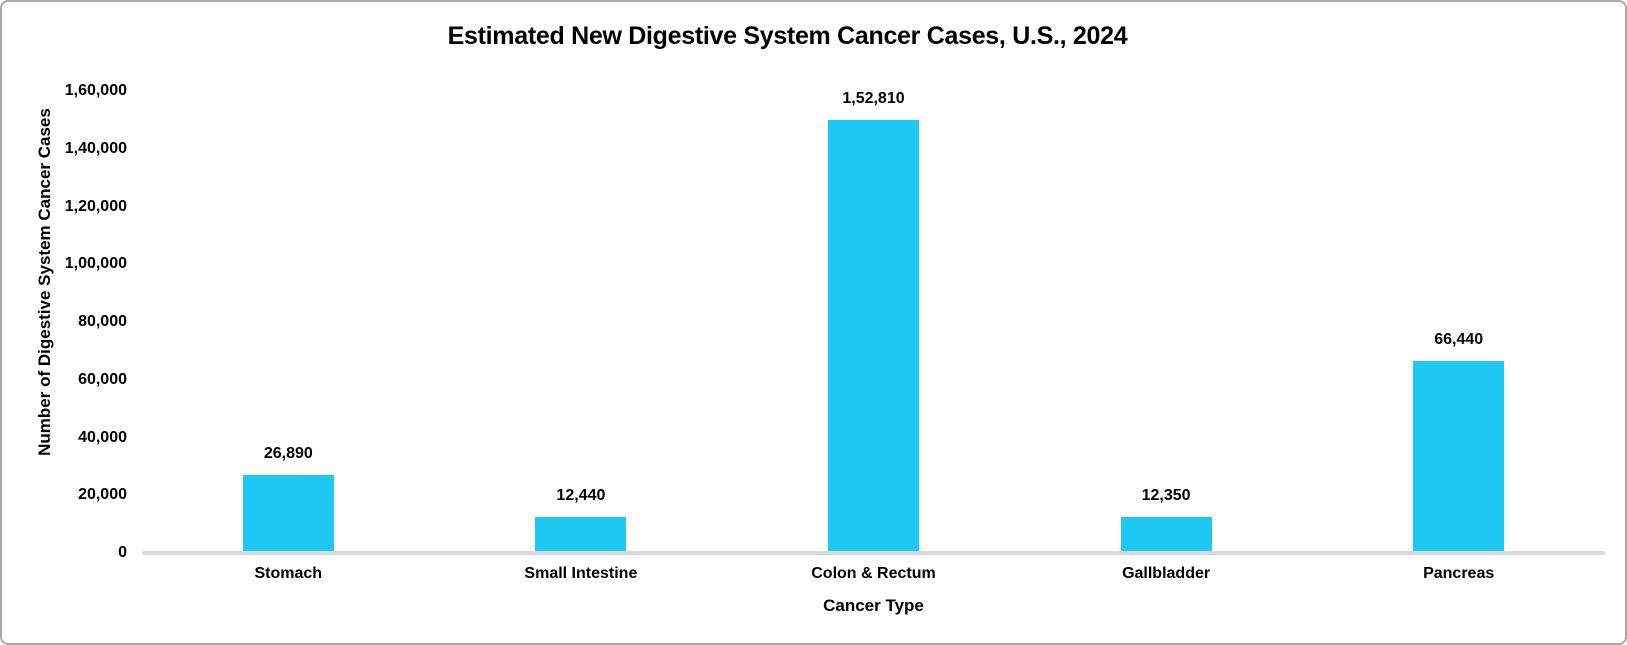 The height and width of the screenshot is (645, 1627). What do you see at coordinates (873, 605) in the screenshot?
I see `x-axis-title: Cancer Type` at bounding box center [873, 605].